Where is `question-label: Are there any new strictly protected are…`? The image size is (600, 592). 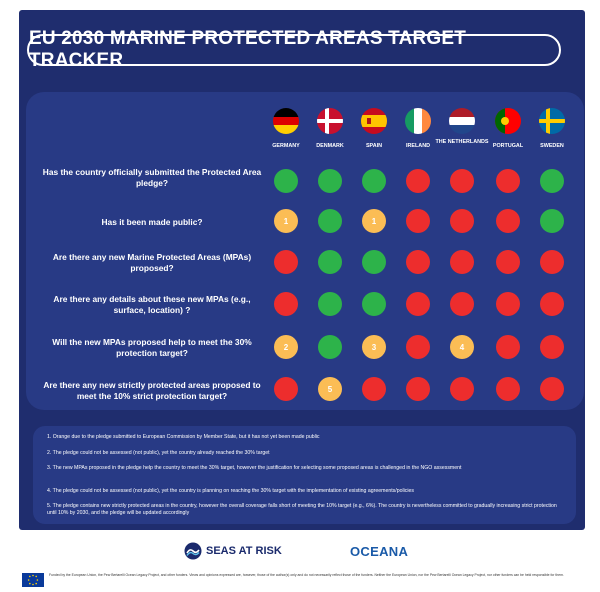 question-label: Are there any new strictly protected are… is located at coordinates (152, 390).